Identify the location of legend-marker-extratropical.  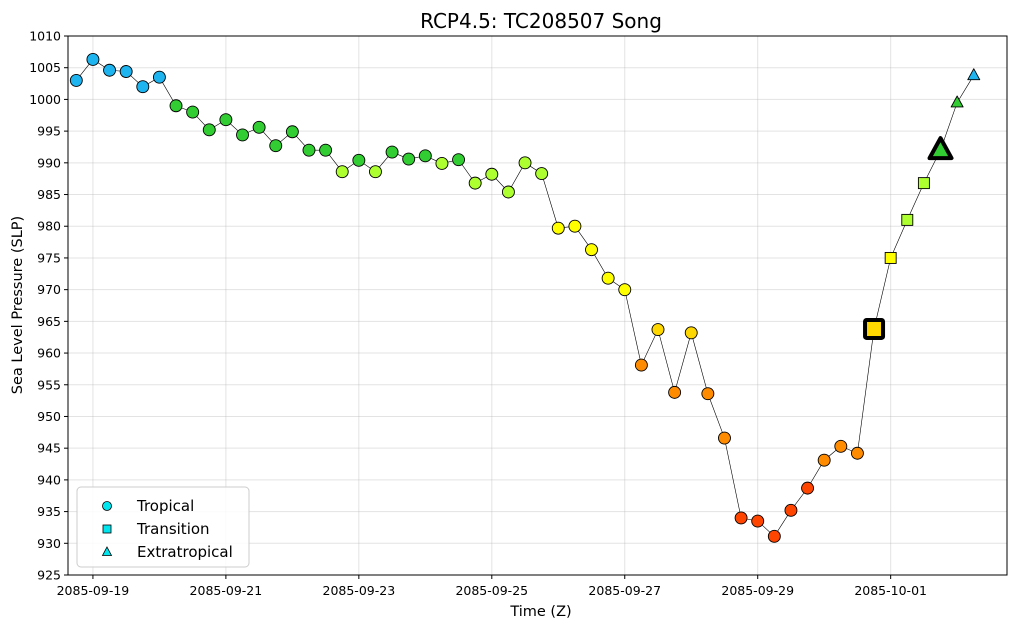
(107, 551).